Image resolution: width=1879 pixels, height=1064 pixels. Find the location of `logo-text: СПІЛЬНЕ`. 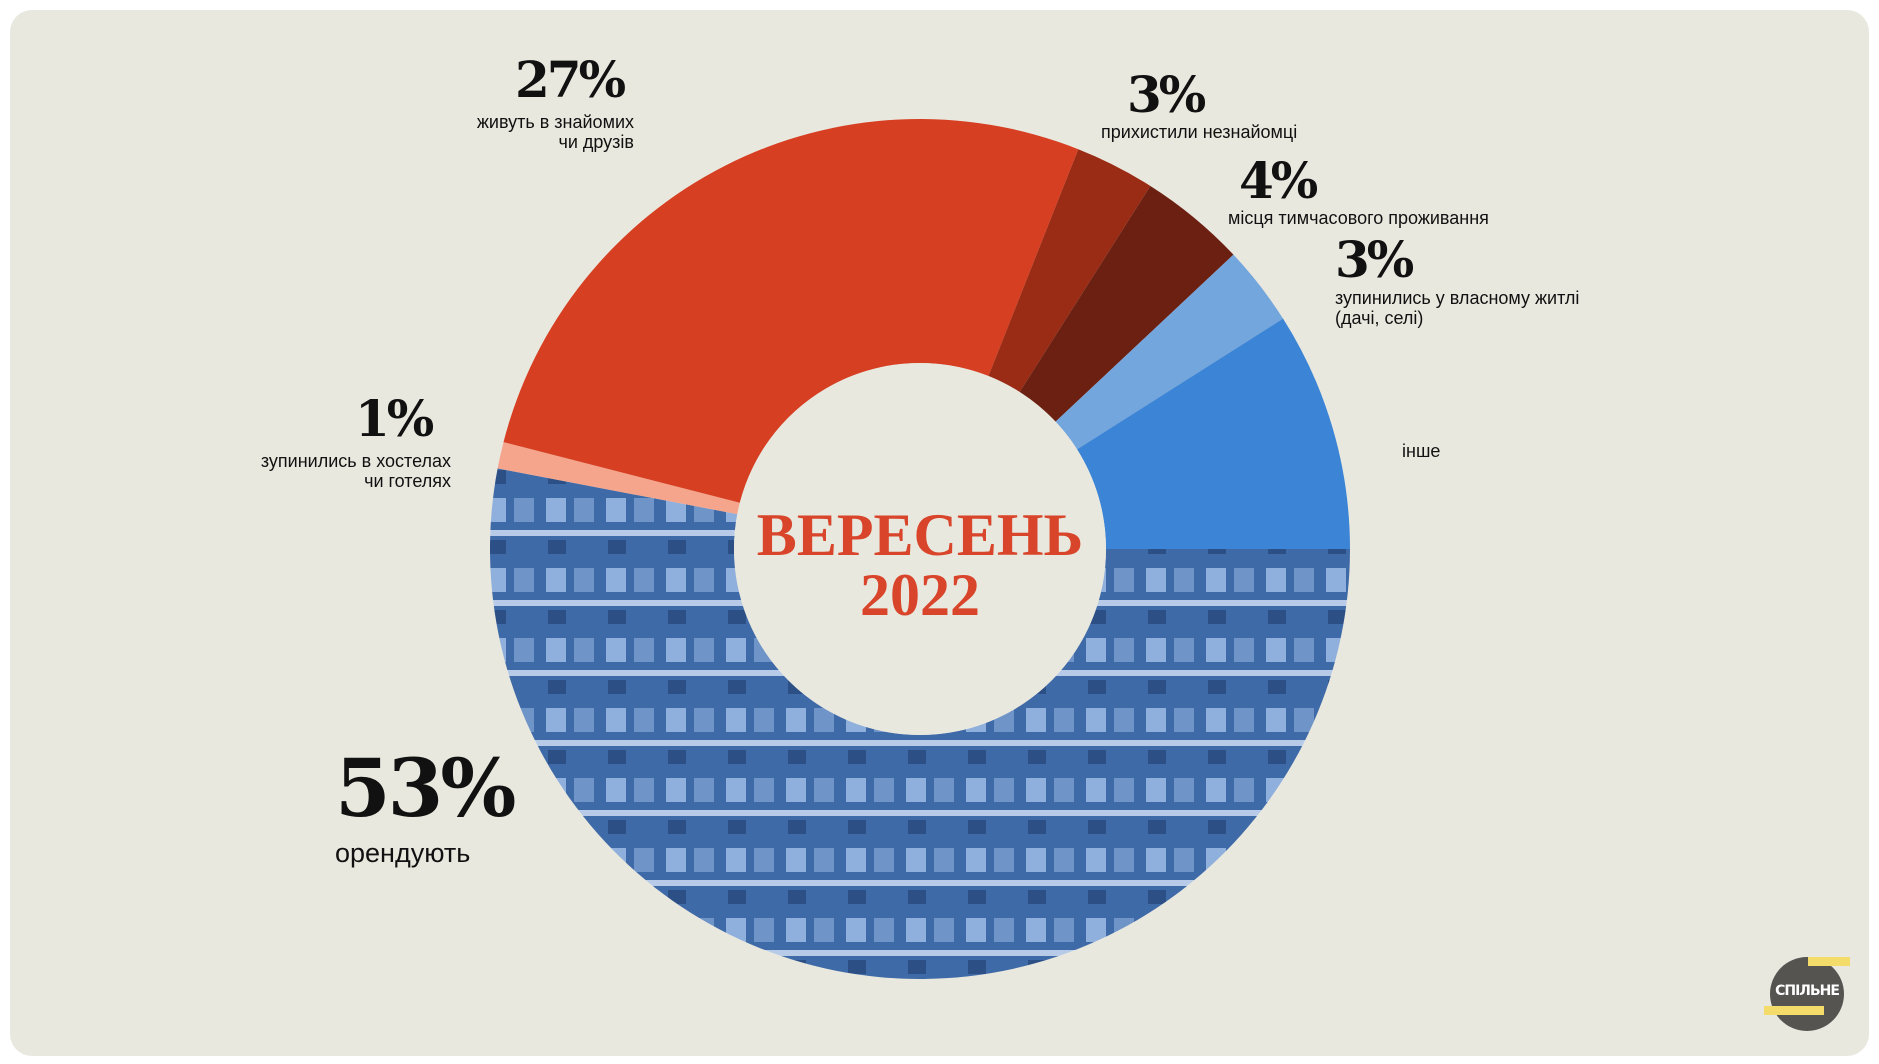

logo-text: СПІЛЬНЕ is located at coordinates (1807, 991).